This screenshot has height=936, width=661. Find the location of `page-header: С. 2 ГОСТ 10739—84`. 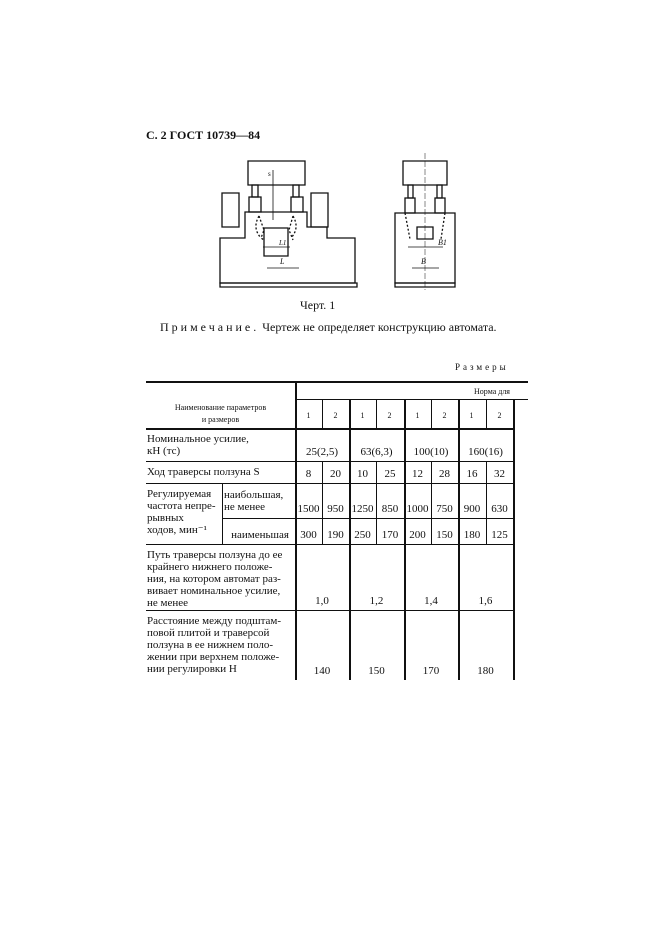

page-header: С. 2 ГОСТ 10739—84 is located at coordinates (203, 135).